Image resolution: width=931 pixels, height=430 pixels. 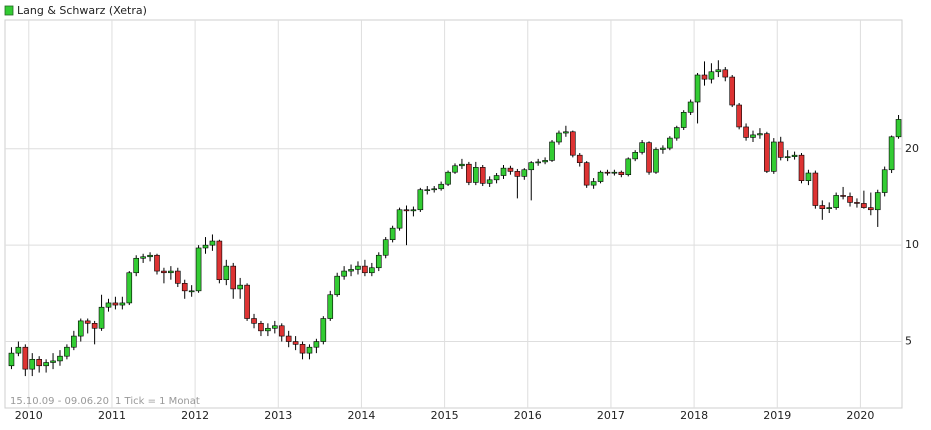 What do you see at coordinates (860, 415) in the screenshot?
I see `x-tick-label: 2020` at bounding box center [860, 415].